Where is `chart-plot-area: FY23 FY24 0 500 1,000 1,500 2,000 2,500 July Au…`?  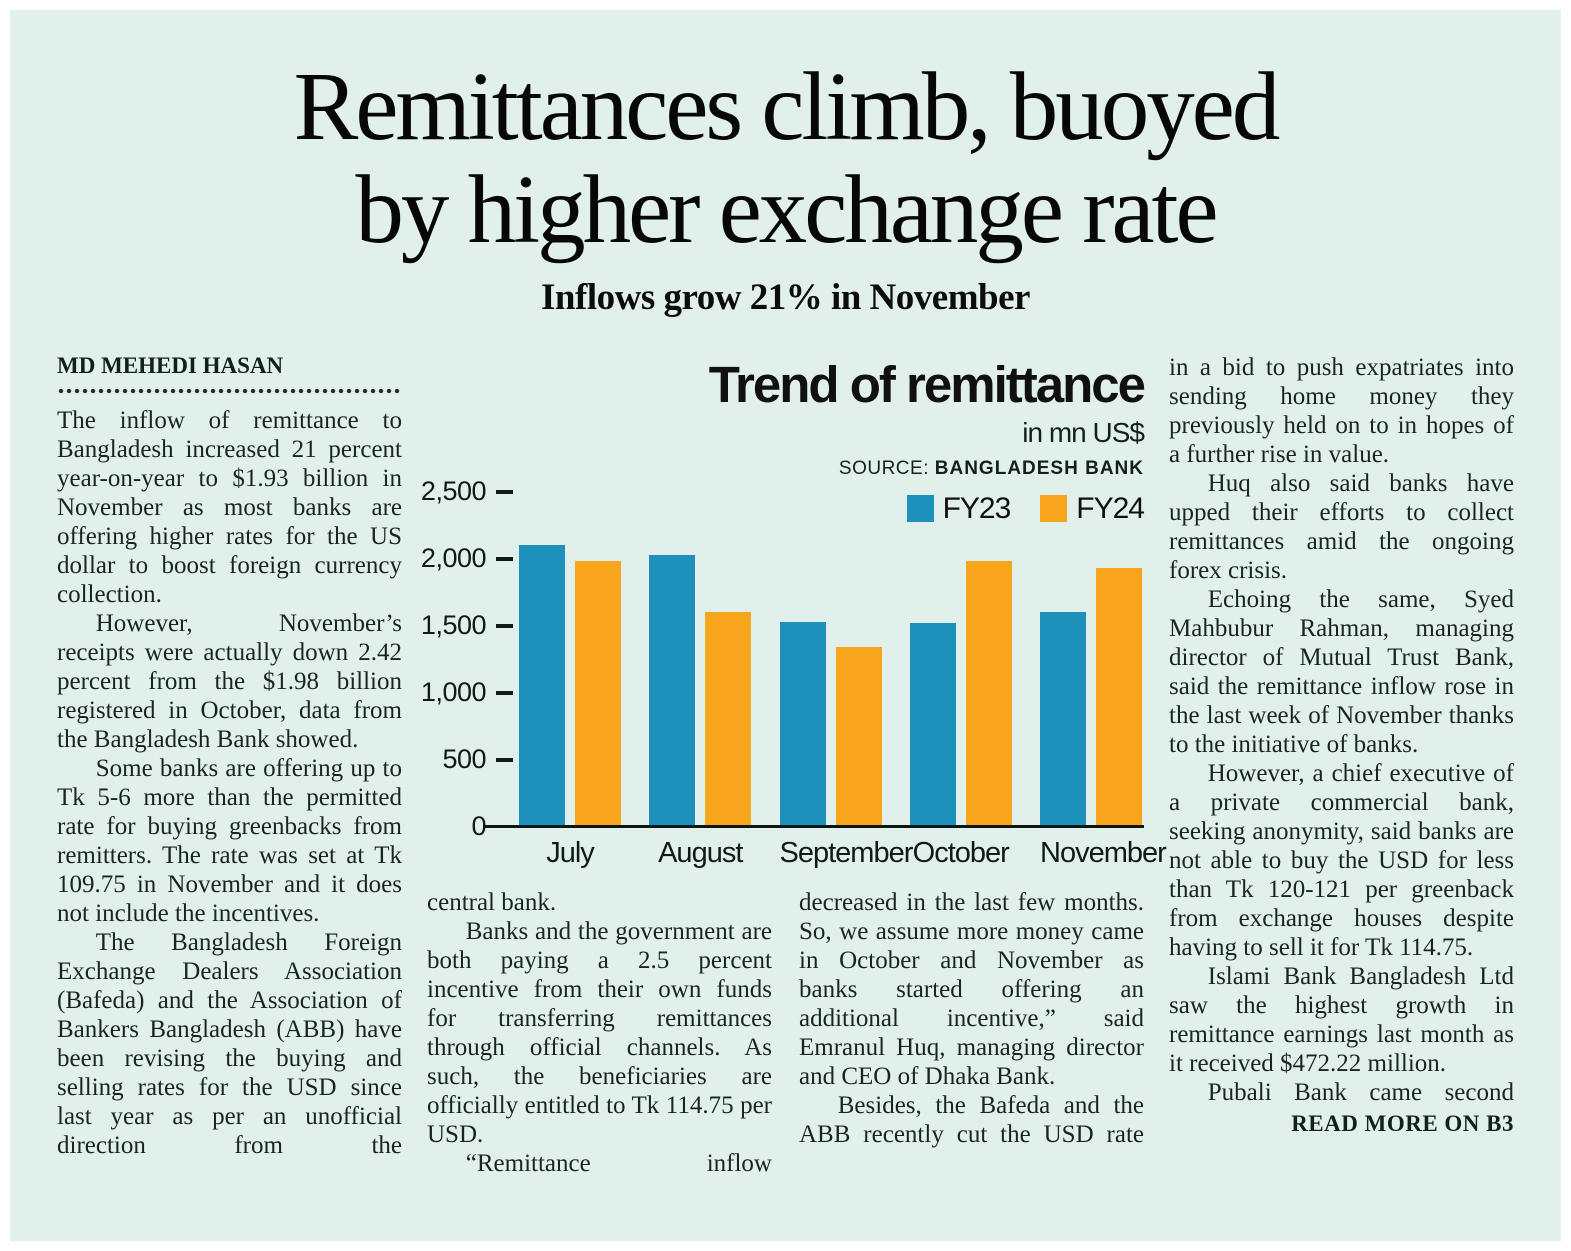
chart-plot-area: FY23 FY24 0 500 1,000 1,500 2,000 2,500 July Au… is located at coordinates (794, 673).